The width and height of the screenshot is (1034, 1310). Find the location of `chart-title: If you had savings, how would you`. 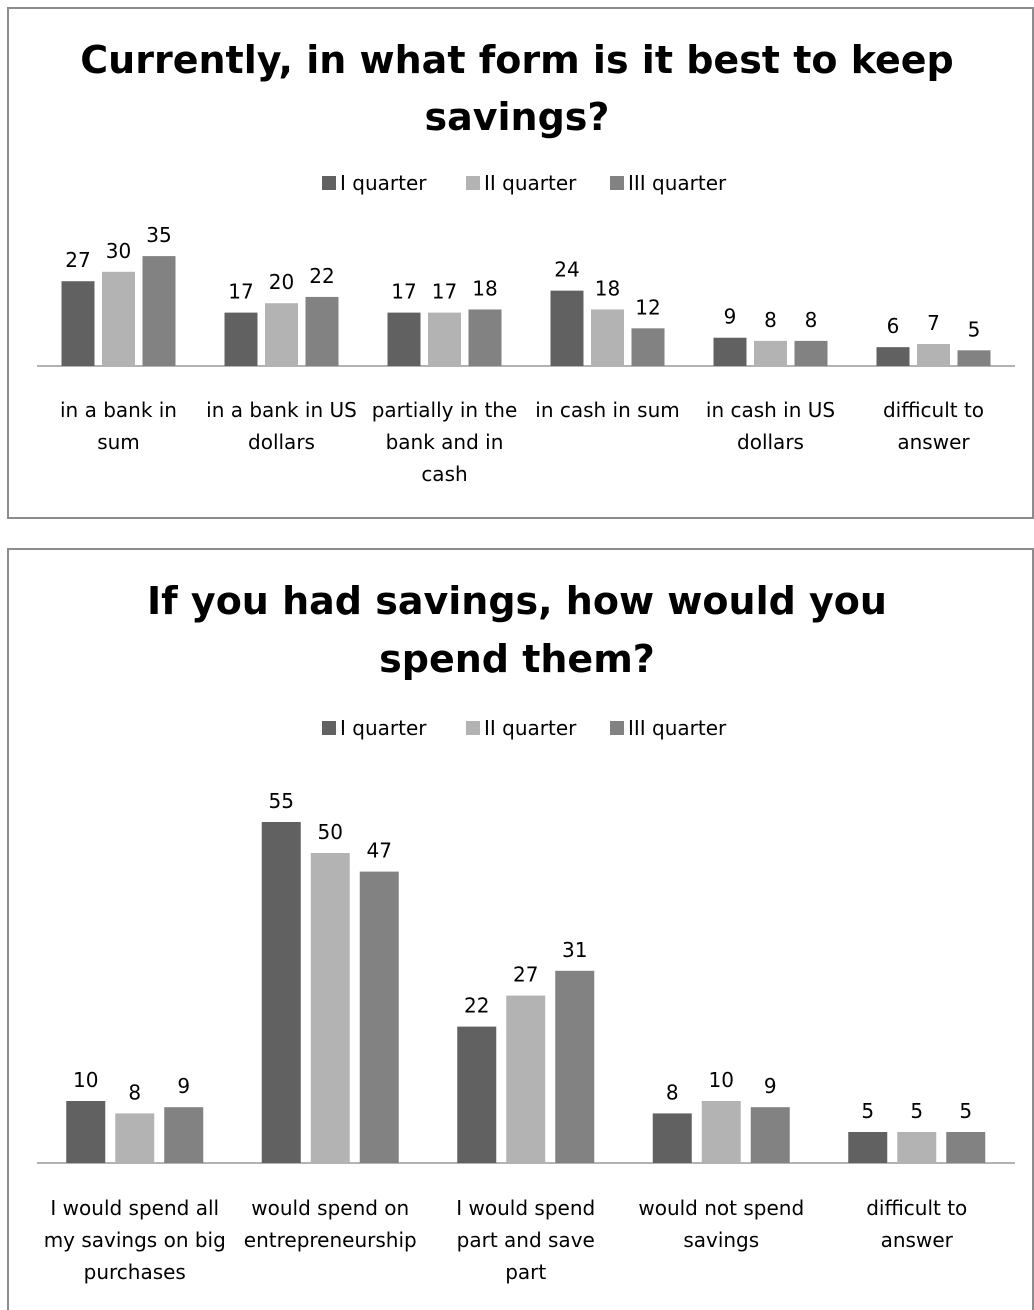

chart-title: If you had savings, how would you is located at coordinates (517, 601).